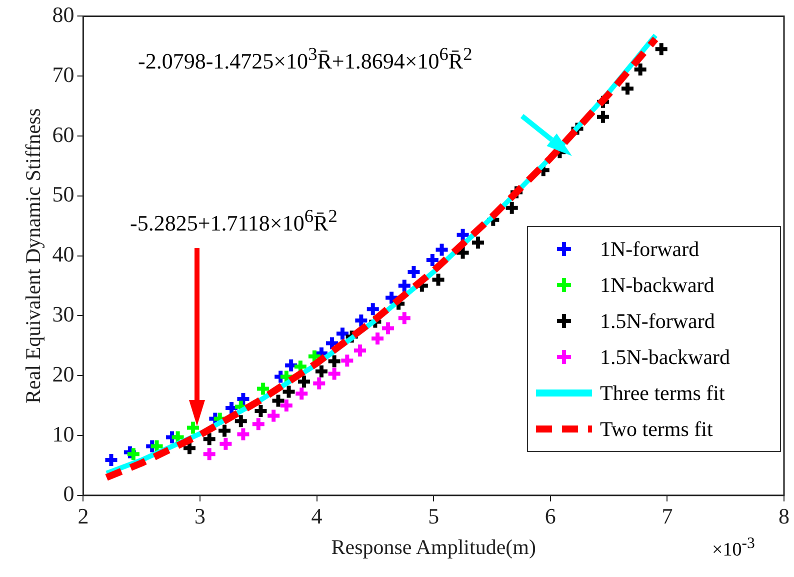  I want to click on legend-label: 1.5N-backward, so click(665, 357).